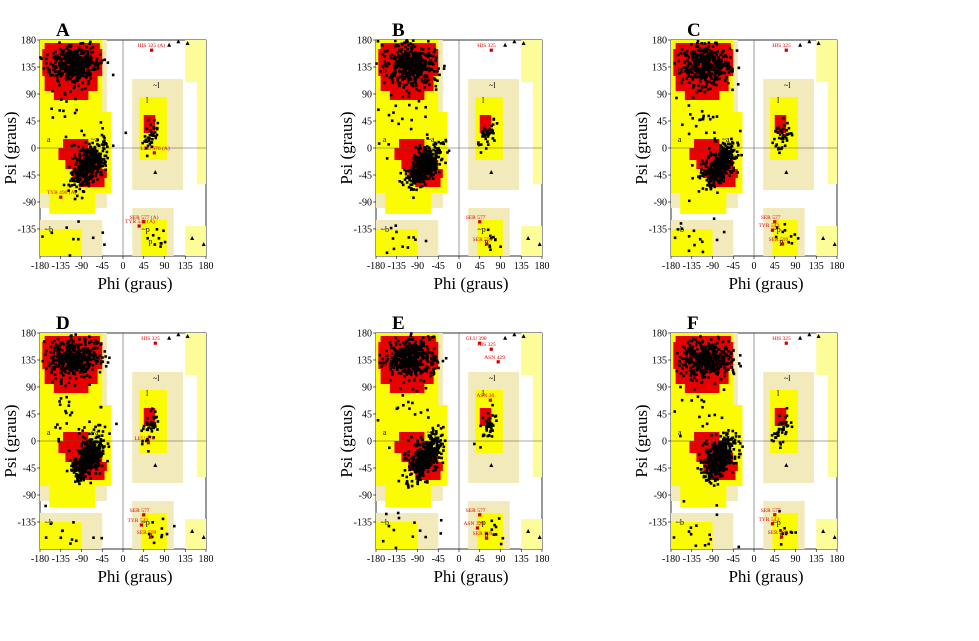 Image resolution: width=979 pixels, height=641 pixels. Describe the element at coordinates (27, 523) in the screenshot. I see `y-tick-label: -135` at that location.